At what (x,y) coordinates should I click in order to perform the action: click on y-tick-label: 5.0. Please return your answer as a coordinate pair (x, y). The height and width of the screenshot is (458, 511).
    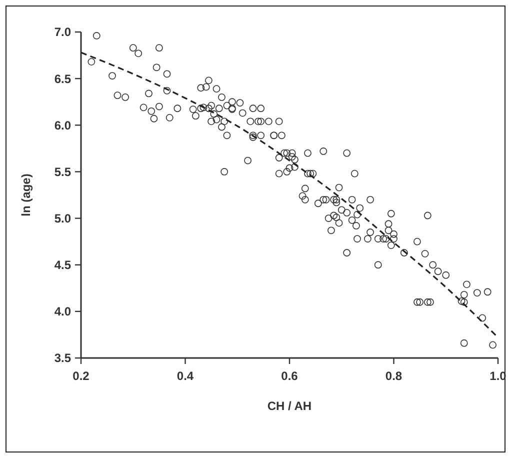
    Looking at the image, I should click on (63, 218).